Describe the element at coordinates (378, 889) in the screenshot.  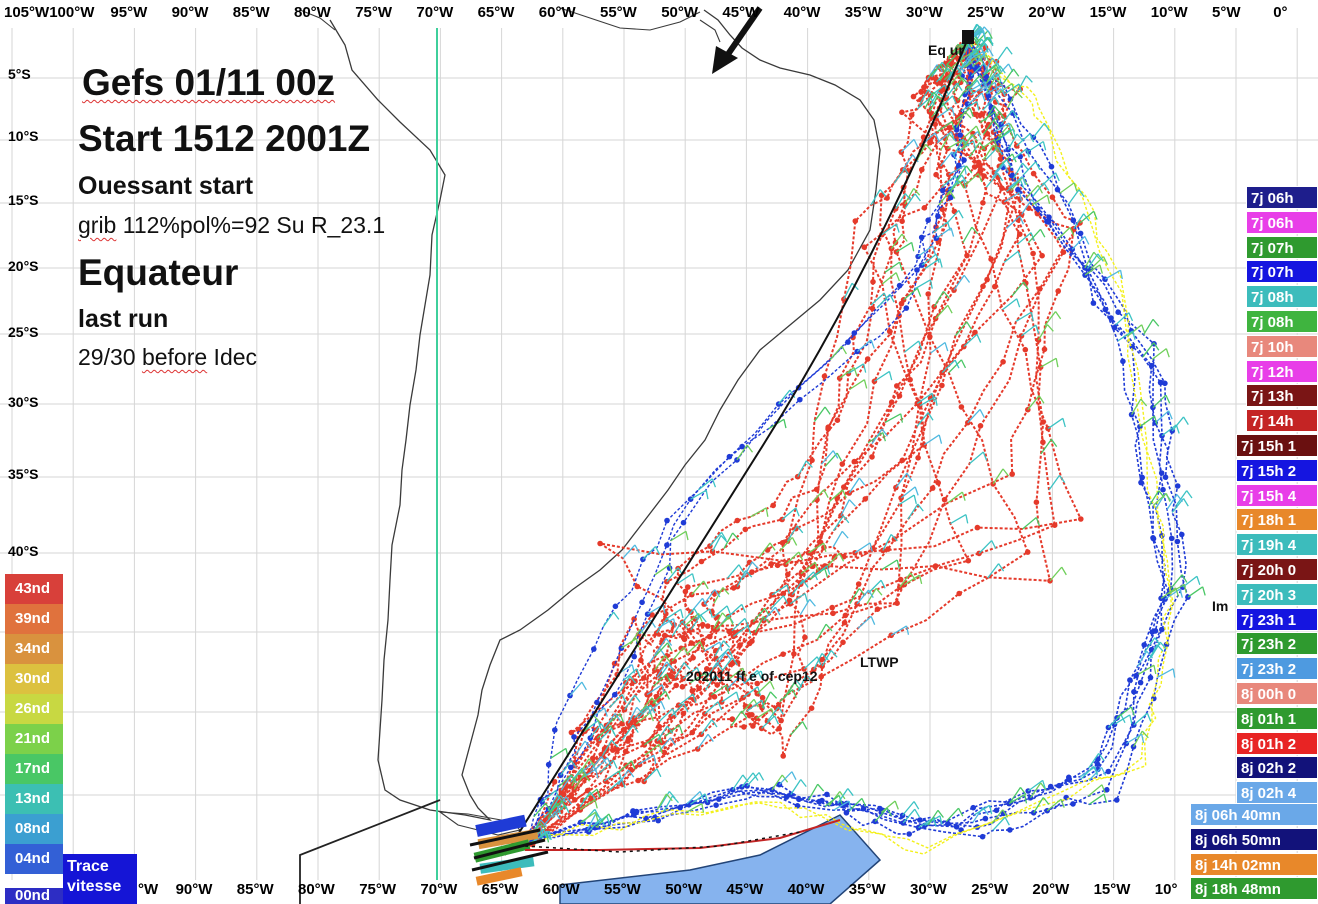
I see `longitude-label: 75°W` at that location.